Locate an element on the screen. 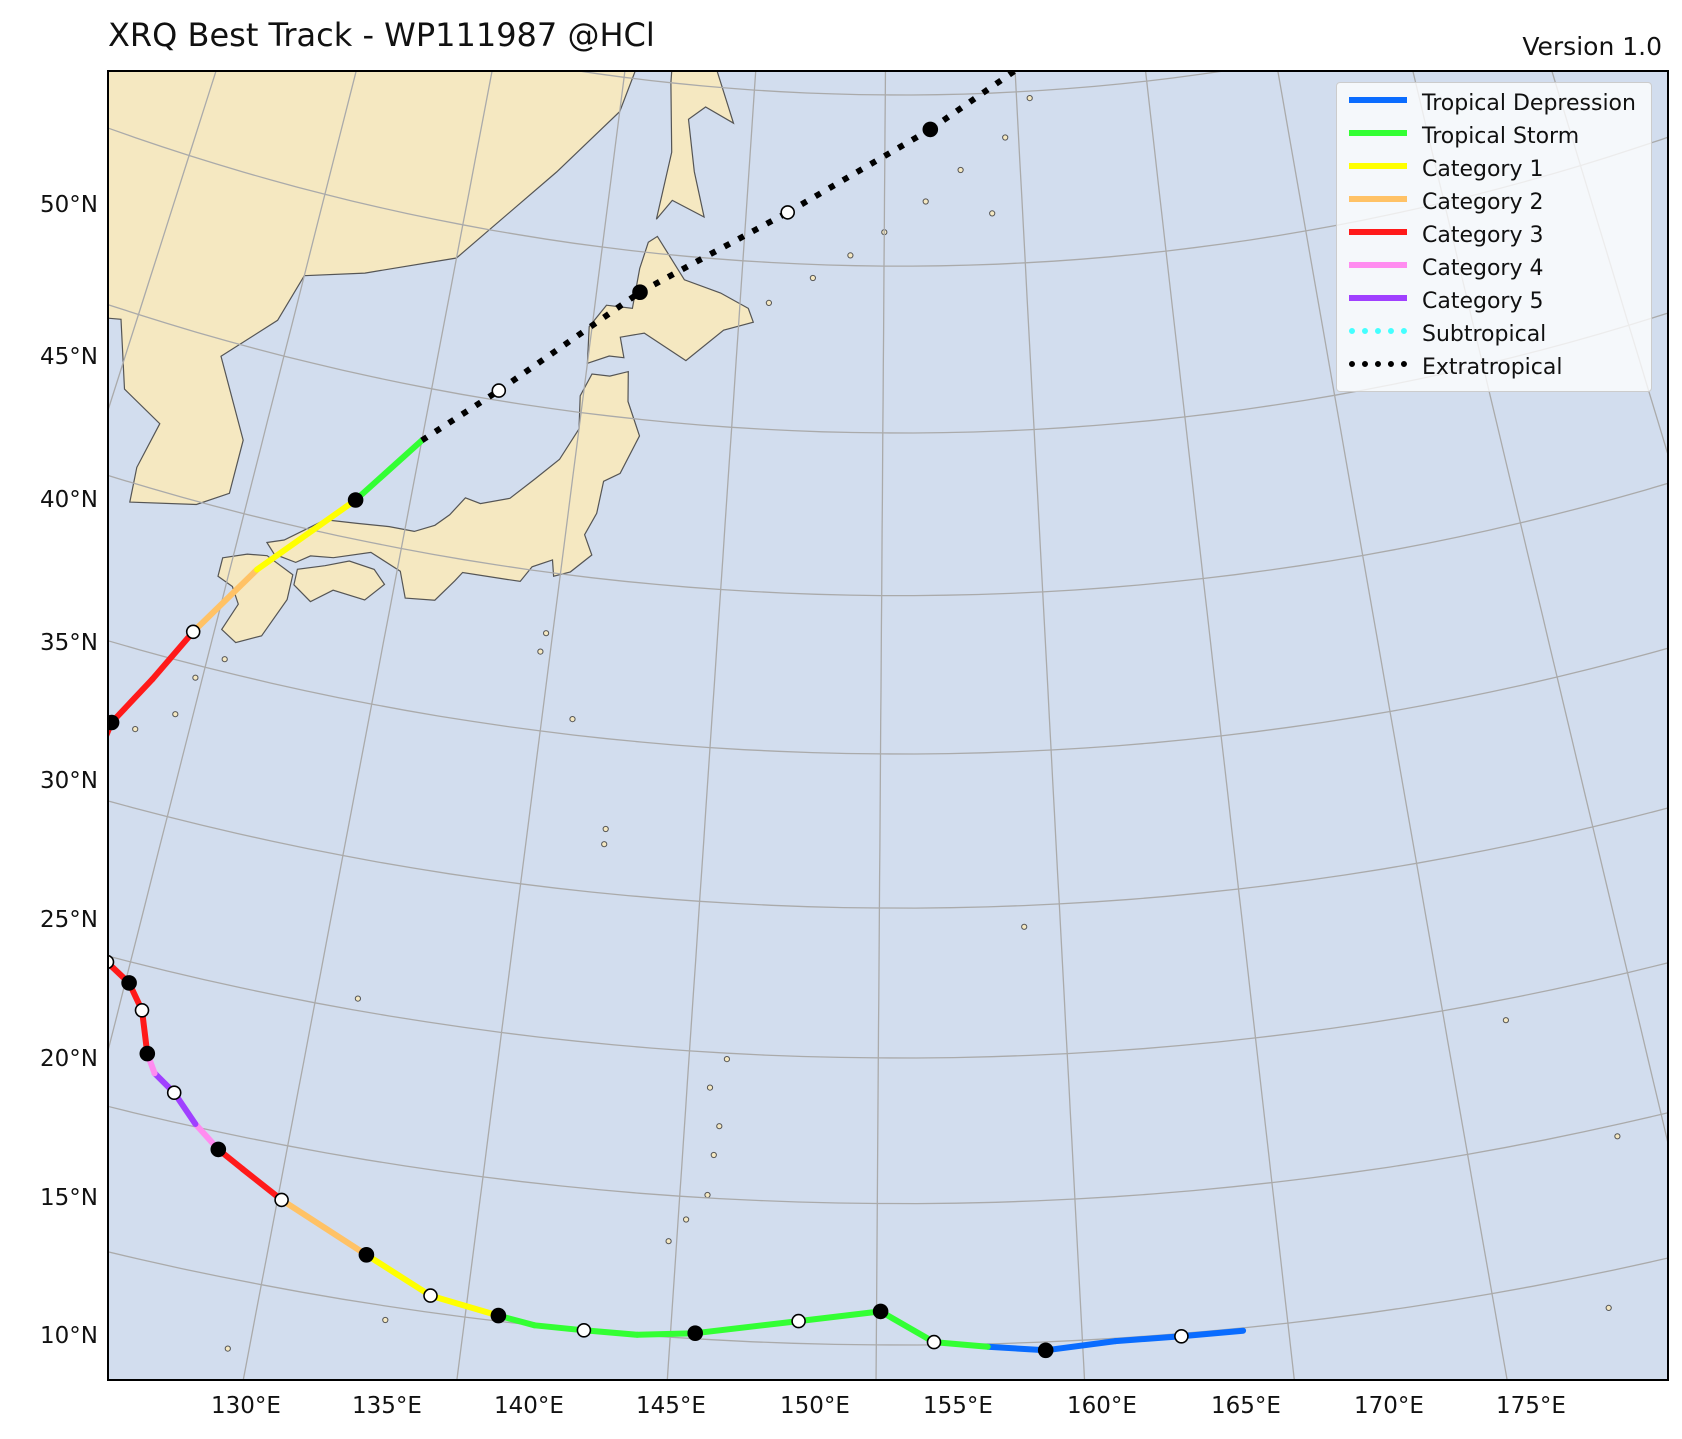 The height and width of the screenshot is (1439, 1682). legend-label: Category 3 is located at coordinates (1483, 235).